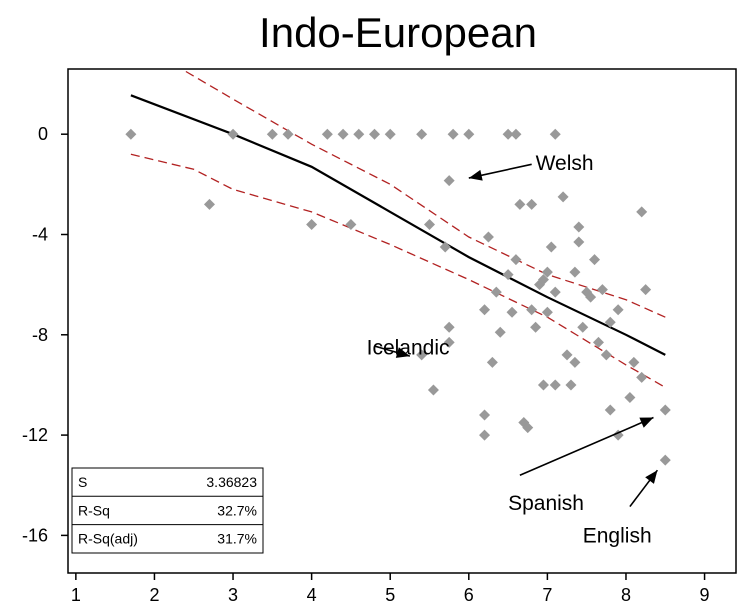  What do you see at coordinates (154, 595) in the screenshot?
I see `x-tick-label: 2` at bounding box center [154, 595].